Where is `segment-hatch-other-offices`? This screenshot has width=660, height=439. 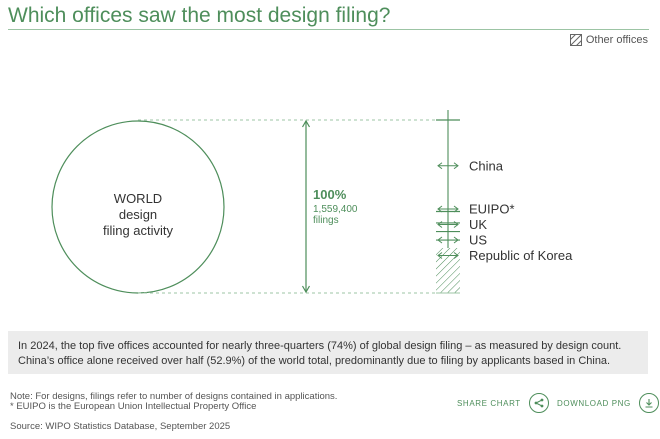 segment-hatch-other-offices is located at coordinates (448, 270).